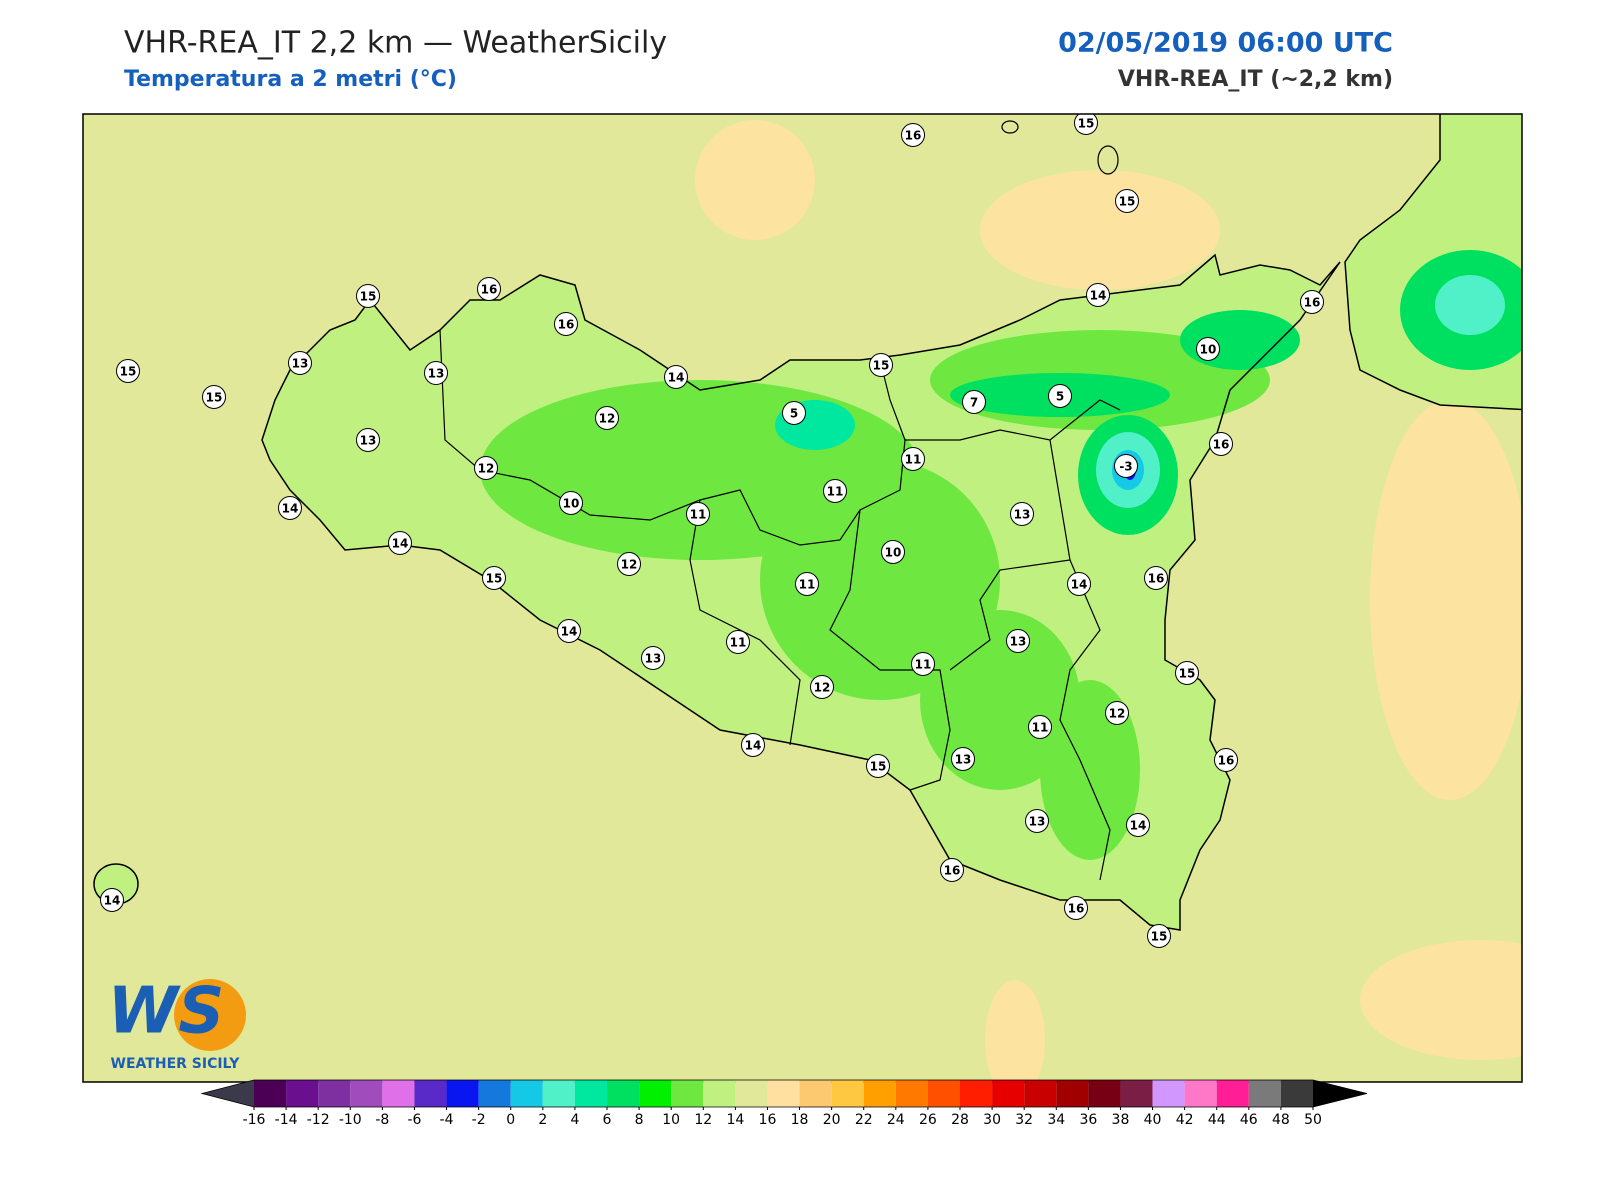  I want to click on station-value: 5, so click(1060, 397).